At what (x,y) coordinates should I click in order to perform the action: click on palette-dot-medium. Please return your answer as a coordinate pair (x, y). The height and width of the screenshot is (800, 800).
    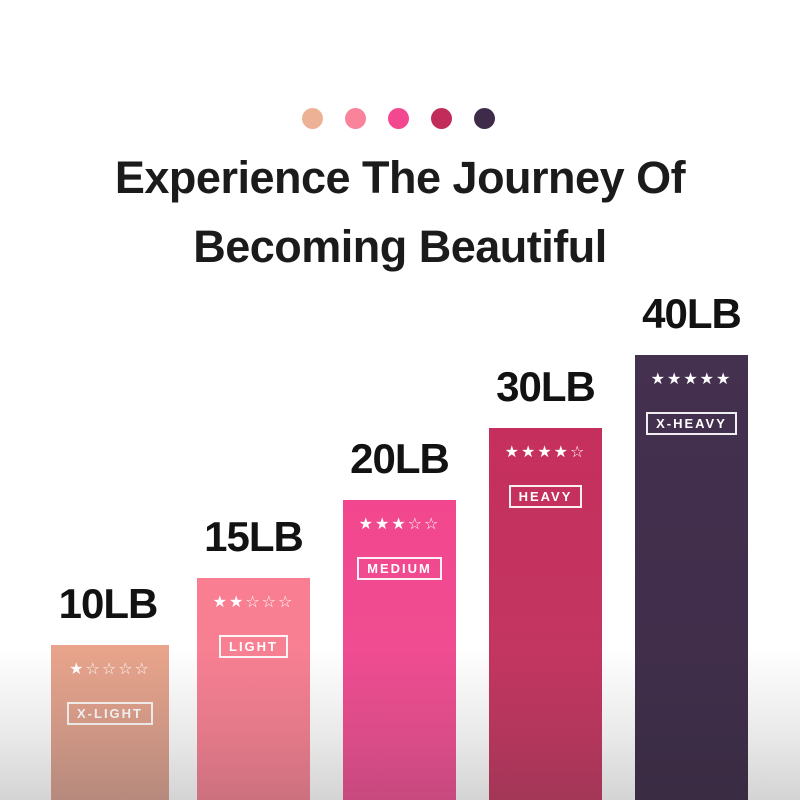
    Looking at the image, I should click on (398, 118).